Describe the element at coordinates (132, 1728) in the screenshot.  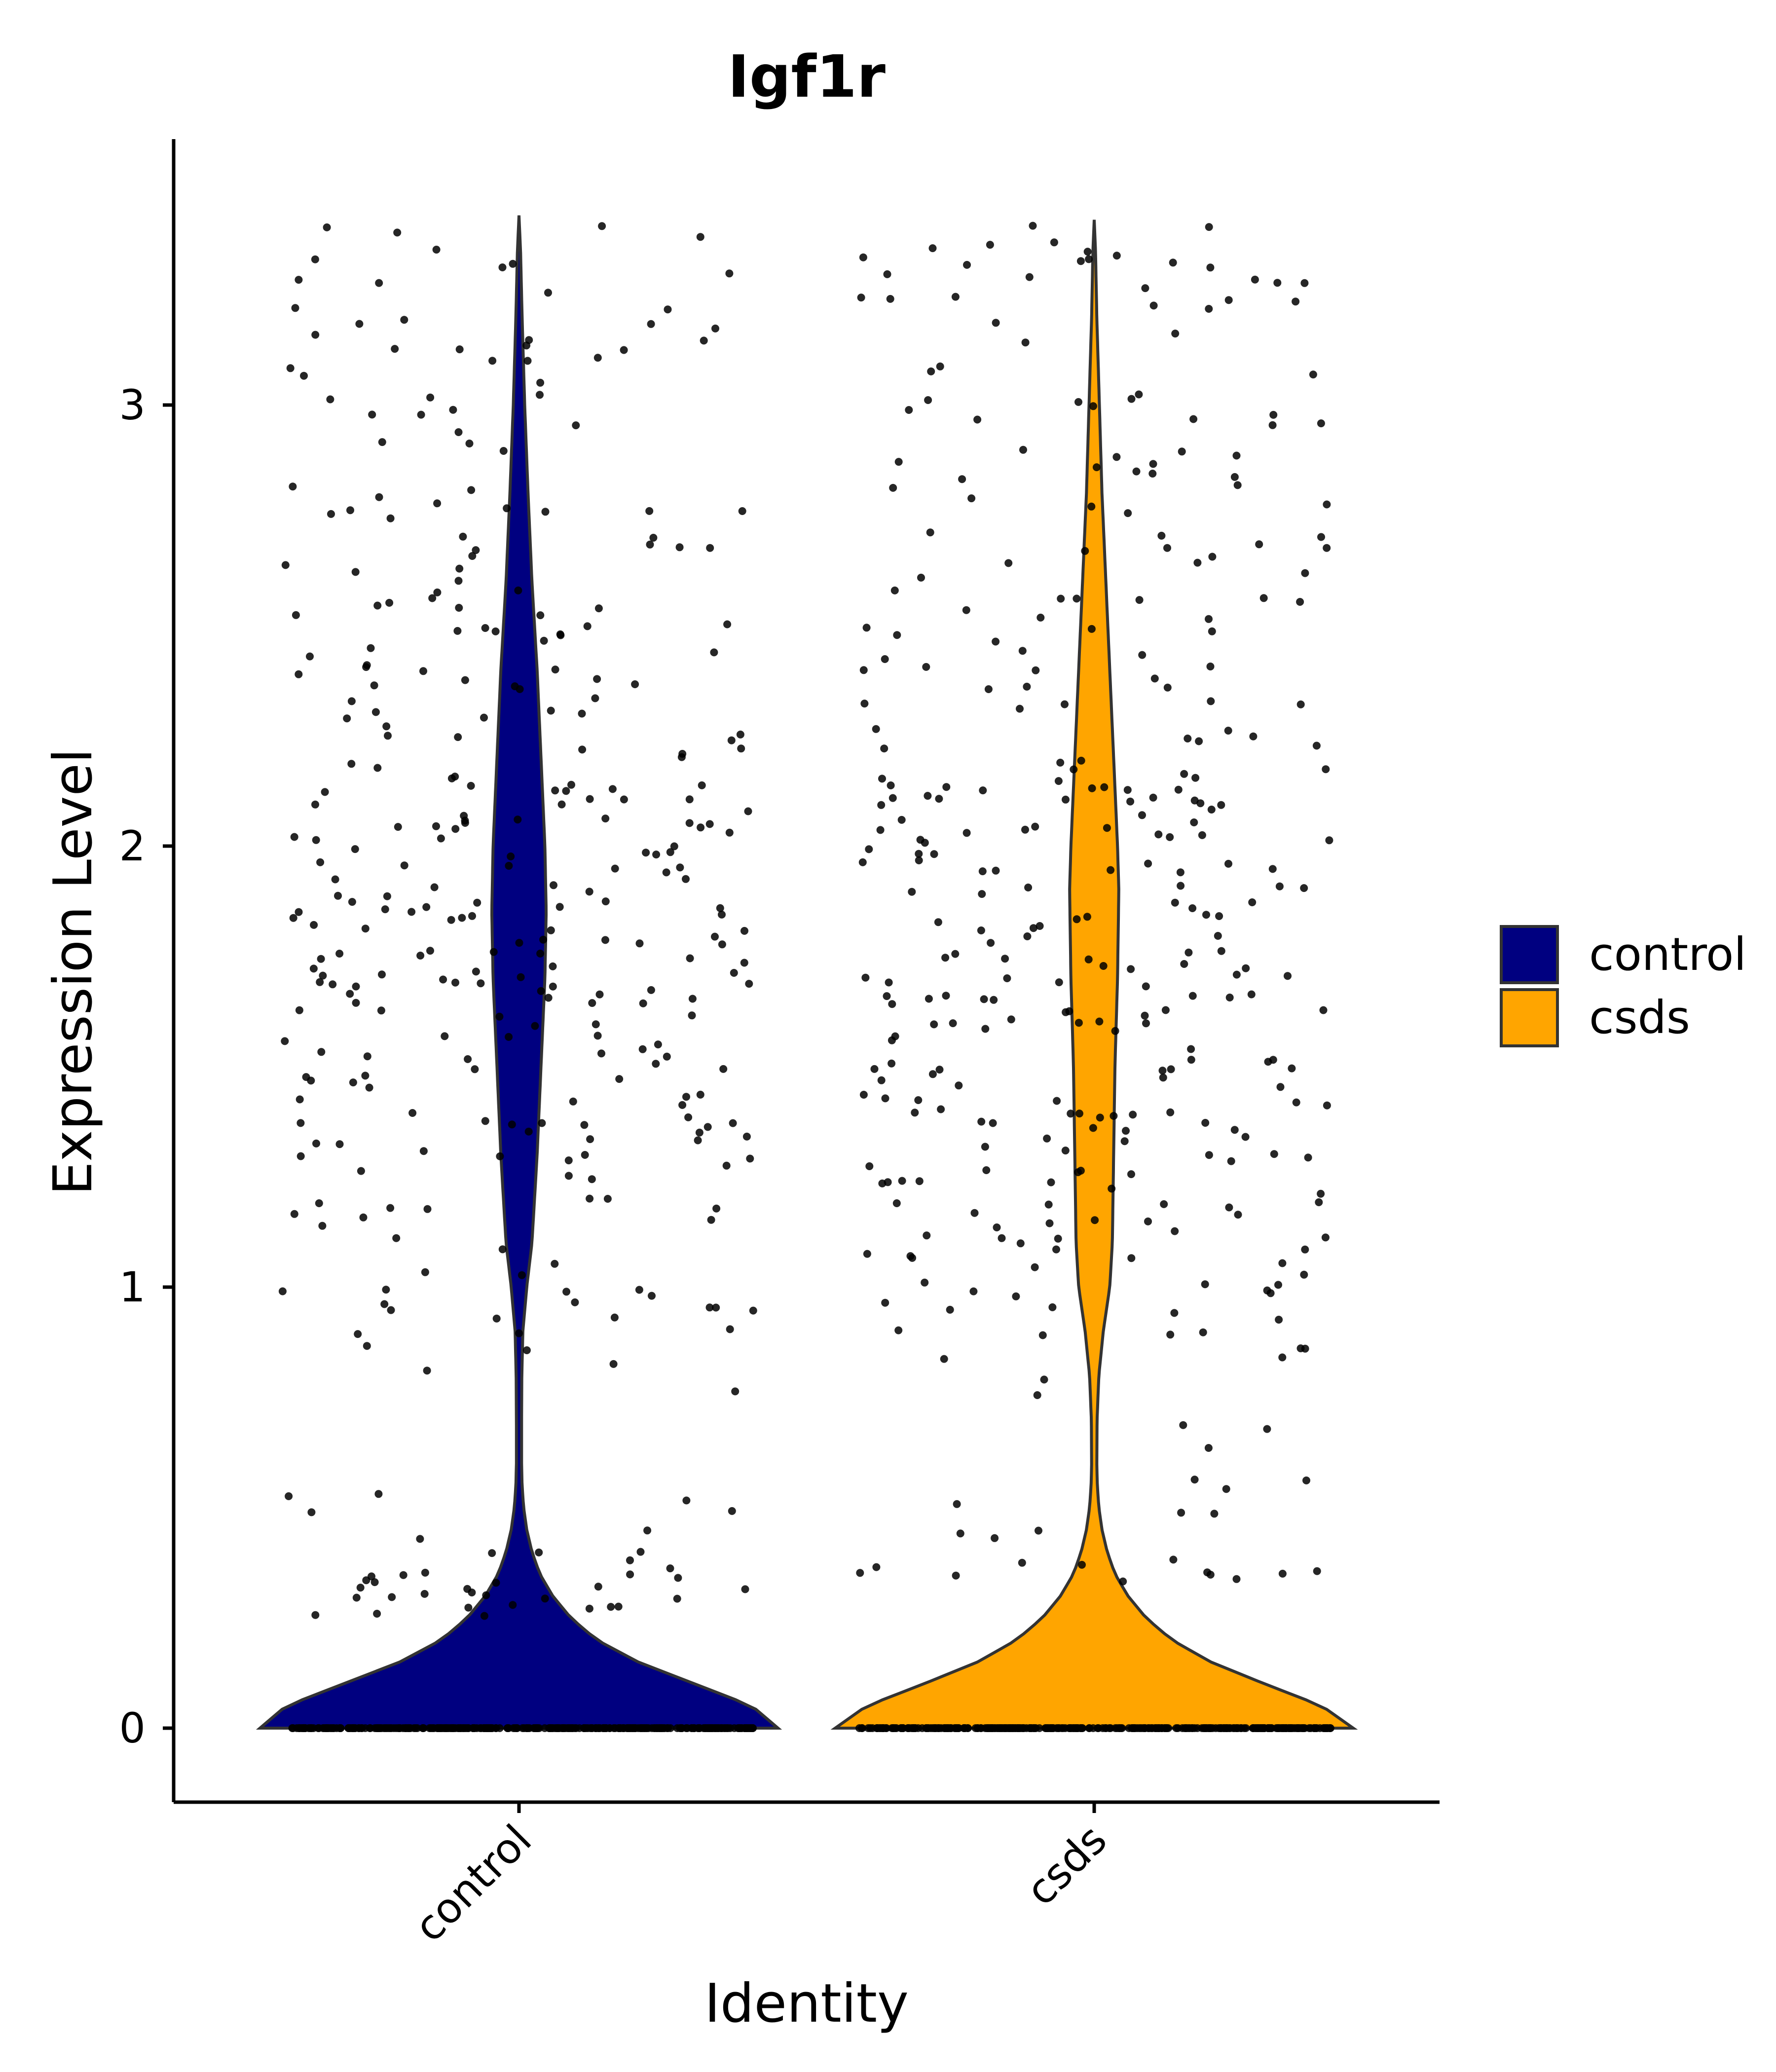
I see `y-tick-label: 0` at that location.